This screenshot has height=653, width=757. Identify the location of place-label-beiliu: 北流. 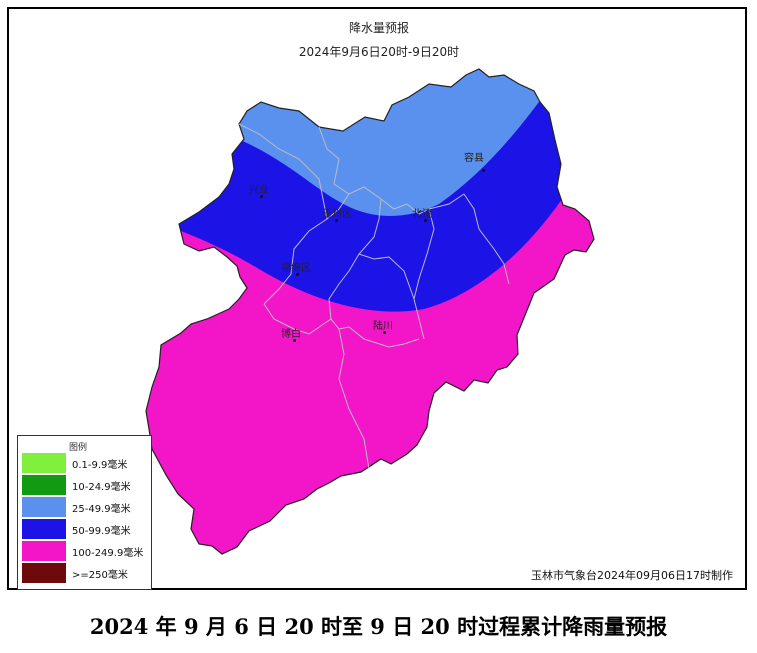
(422, 214).